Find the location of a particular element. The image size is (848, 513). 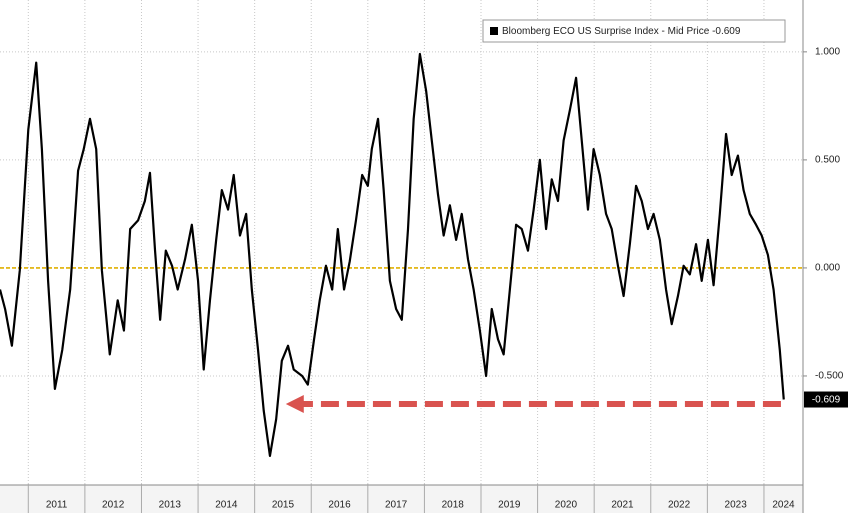

x-tick-label: 2013 is located at coordinates (170, 505).